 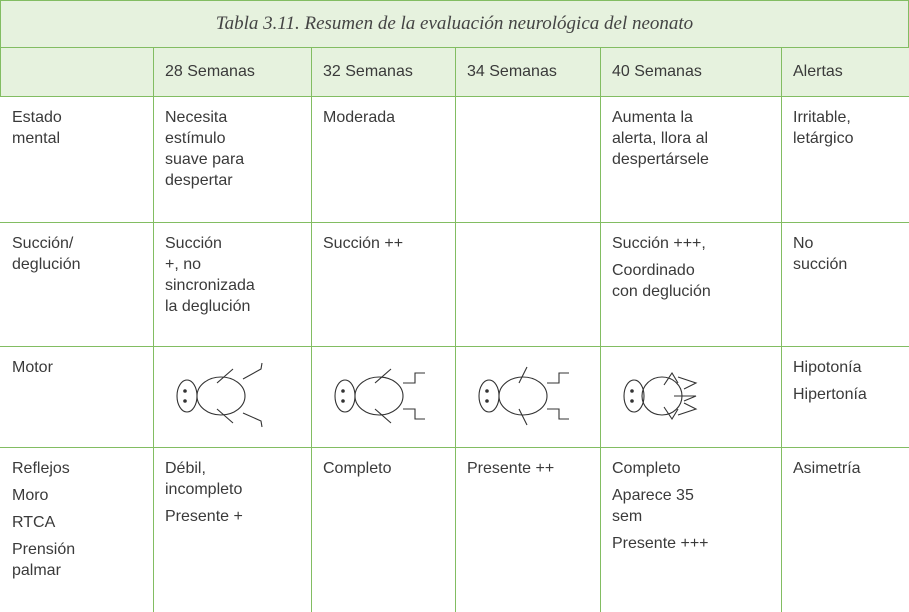 I want to click on cell-text: Hipotonía Hipertonía, so click(x=830, y=384).